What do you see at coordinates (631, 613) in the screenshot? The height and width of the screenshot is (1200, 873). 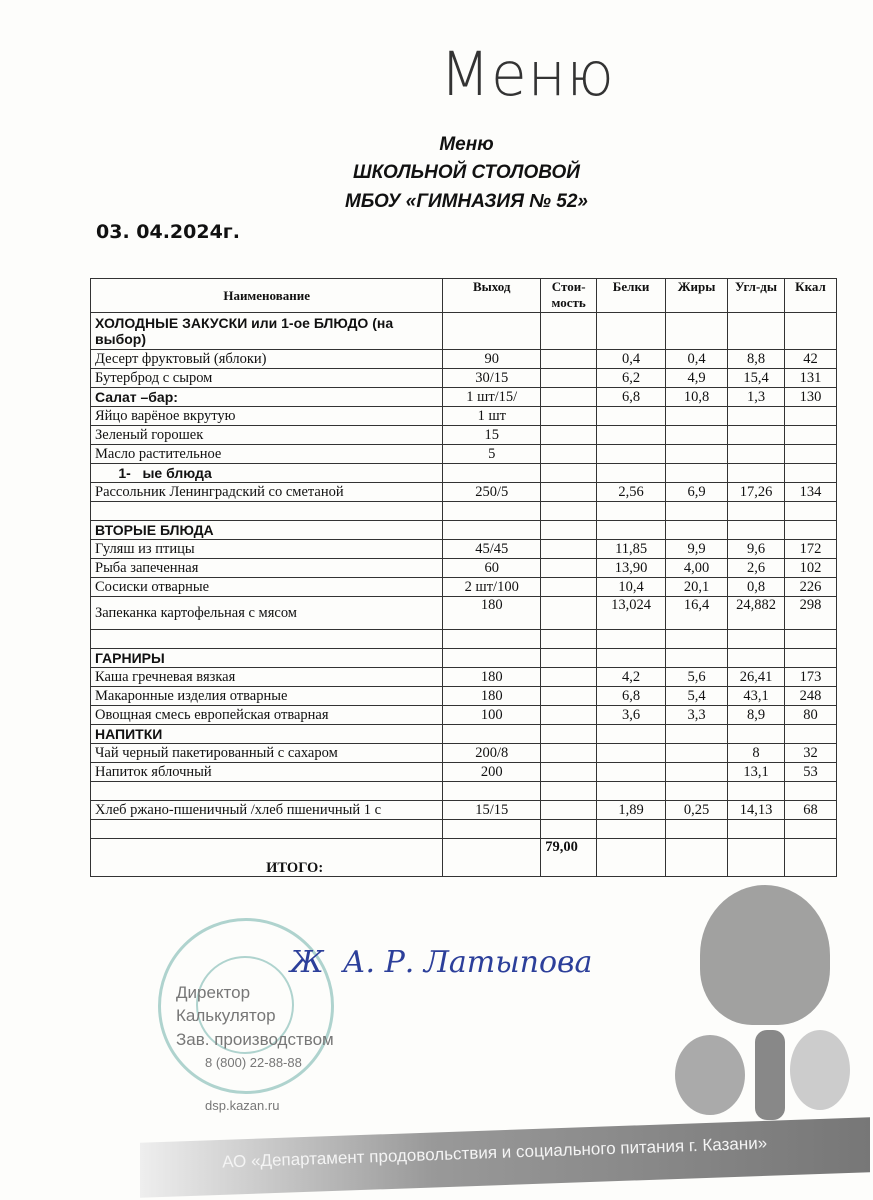 I see `table-cell: 13,024` at bounding box center [631, 613].